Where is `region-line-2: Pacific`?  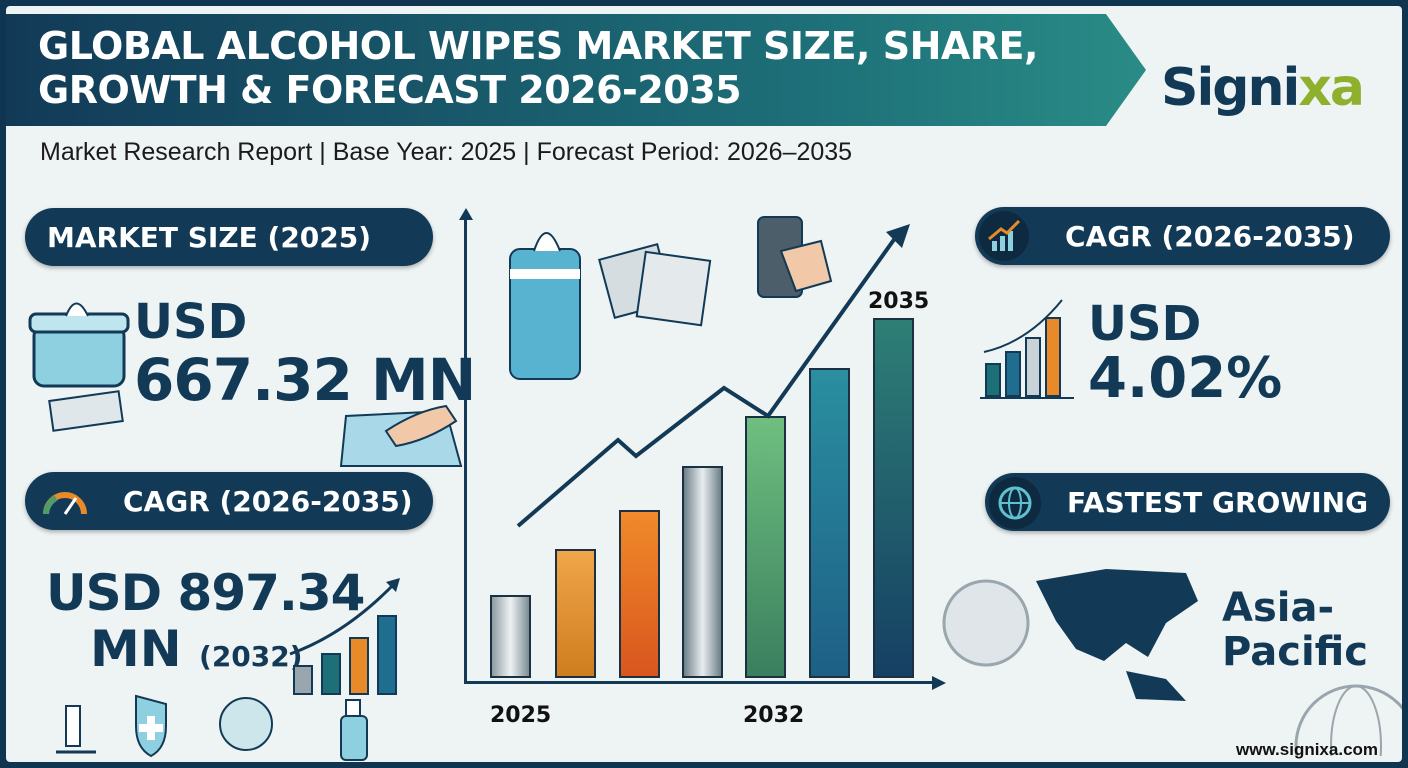 region-line-2: Pacific is located at coordinates (1295, 652).